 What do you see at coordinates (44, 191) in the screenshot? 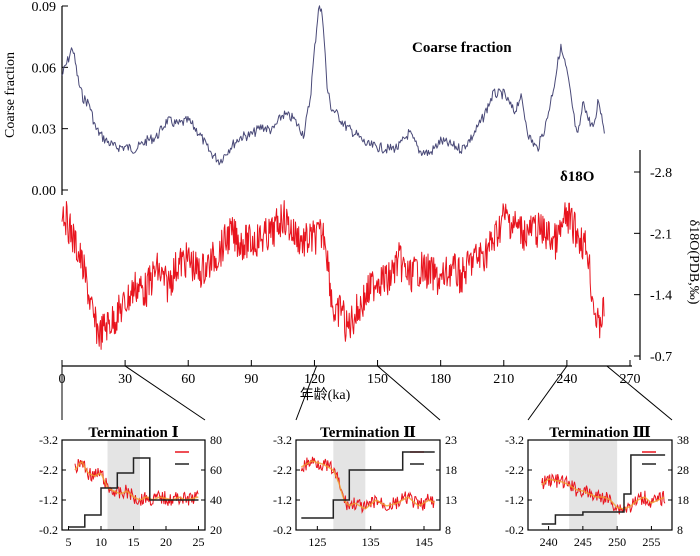
I see `left-y-tick-label: 0.00` at bounding box center [44, 191].